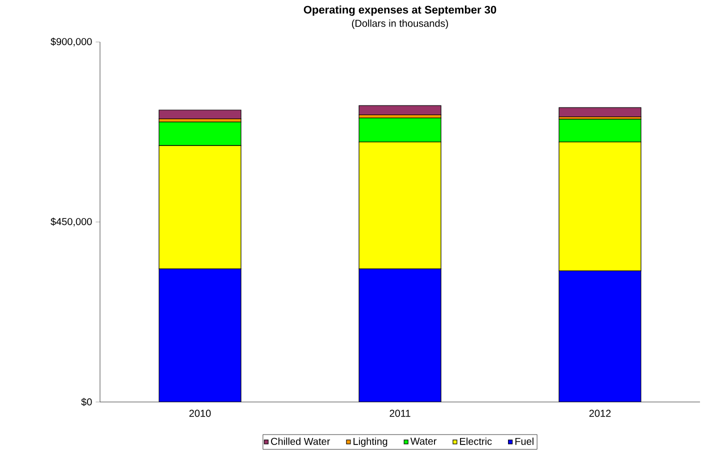 This screenshot has width=712, height=457. What do you see at coordinates (300, 441) in the screenshot?
I see `legend-label: Chilled Water` at bounding box center [300, 441].